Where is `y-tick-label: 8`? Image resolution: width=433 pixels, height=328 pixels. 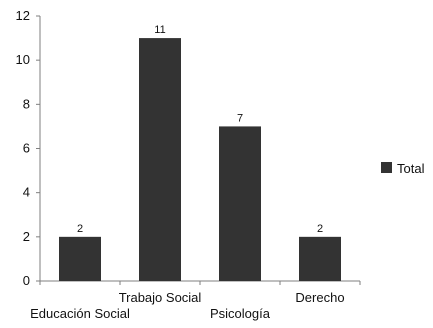
y-tick-label: 8 is located at coordinates (26, 103).